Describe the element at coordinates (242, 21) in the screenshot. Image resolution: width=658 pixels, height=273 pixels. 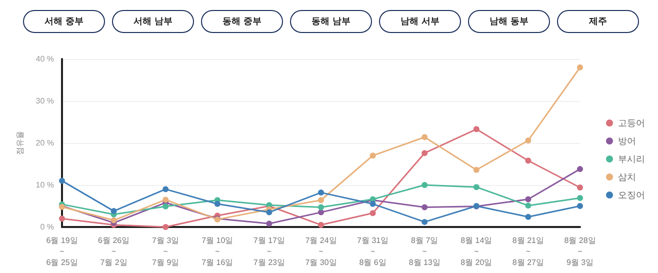
I see `text: 동해 중부` at that location.